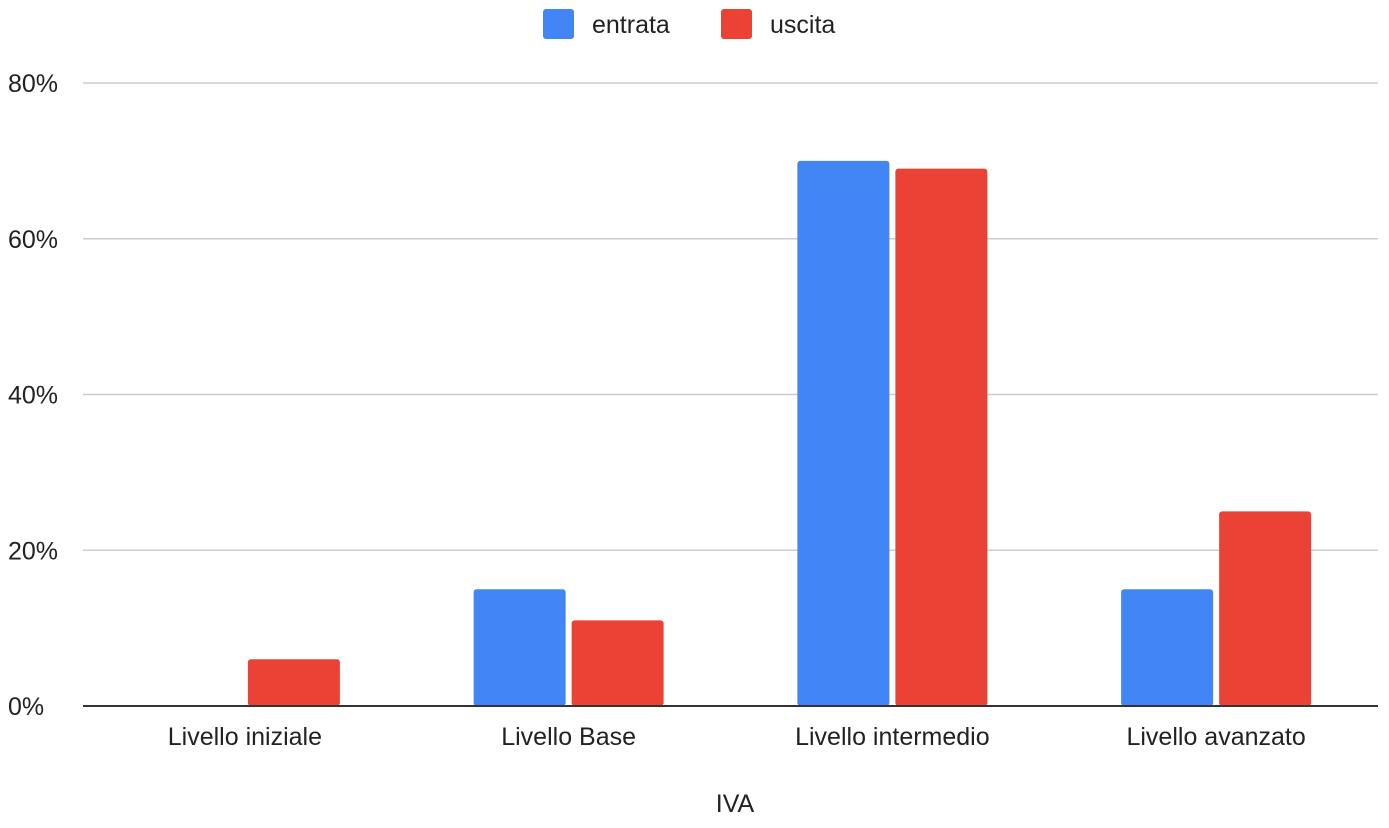 The height and width of the screenshot is (828, 1389). I want to click on y-axis-tick-labels: 0% 20% 40% 60% 80%, so click(33, 395).